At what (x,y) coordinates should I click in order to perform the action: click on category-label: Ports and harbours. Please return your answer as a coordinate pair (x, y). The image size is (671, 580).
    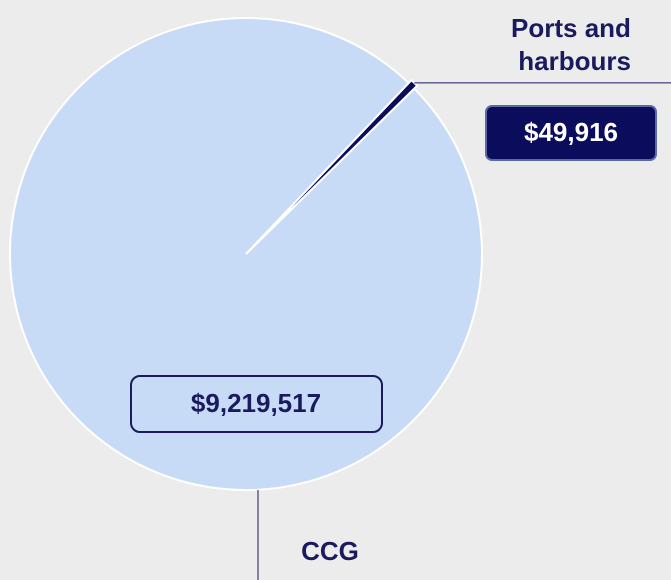
    Looking at the image, I should click on (571, 44).